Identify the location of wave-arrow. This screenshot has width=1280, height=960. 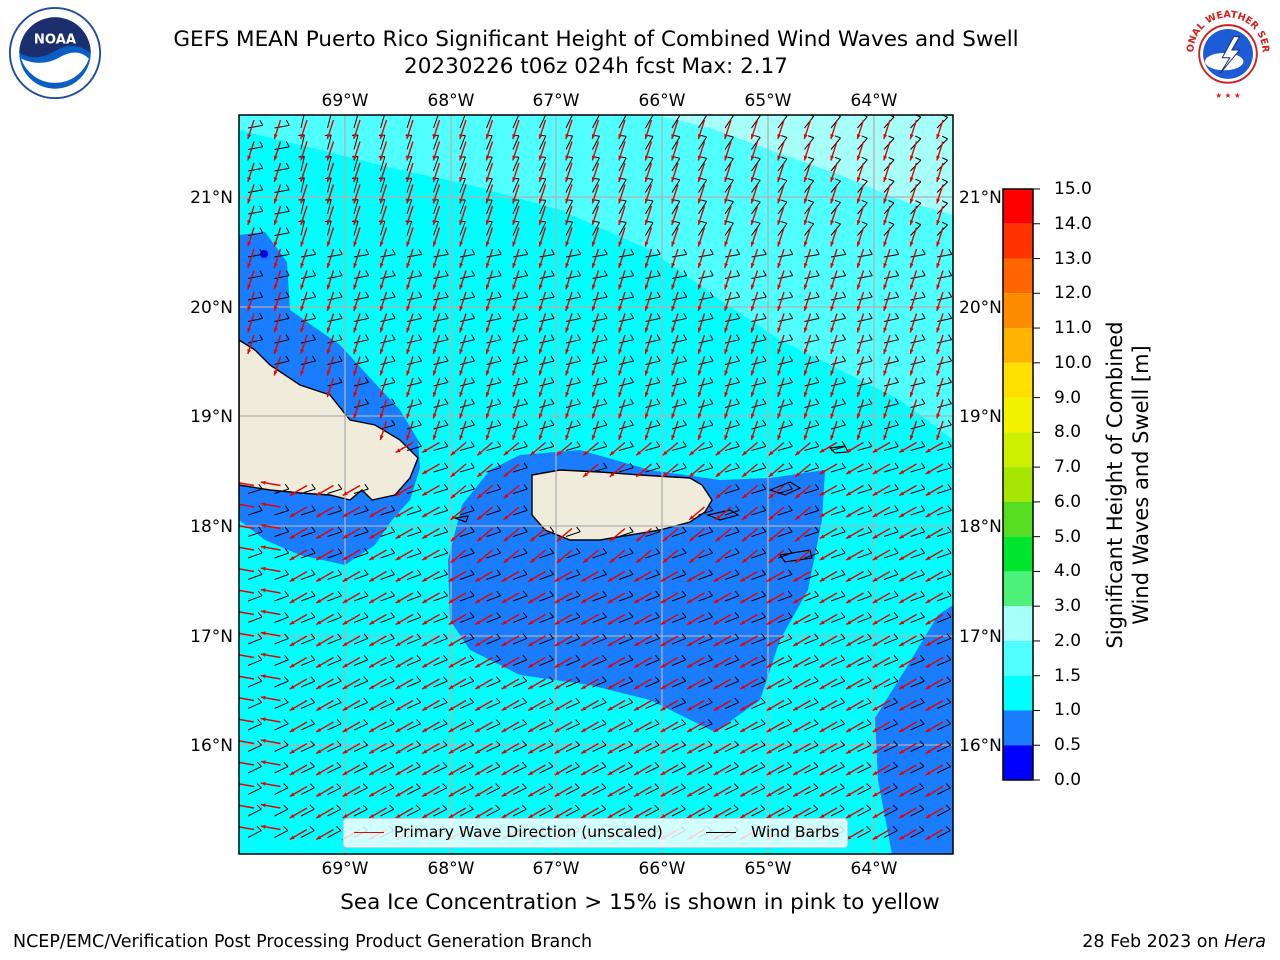
(247, 828).